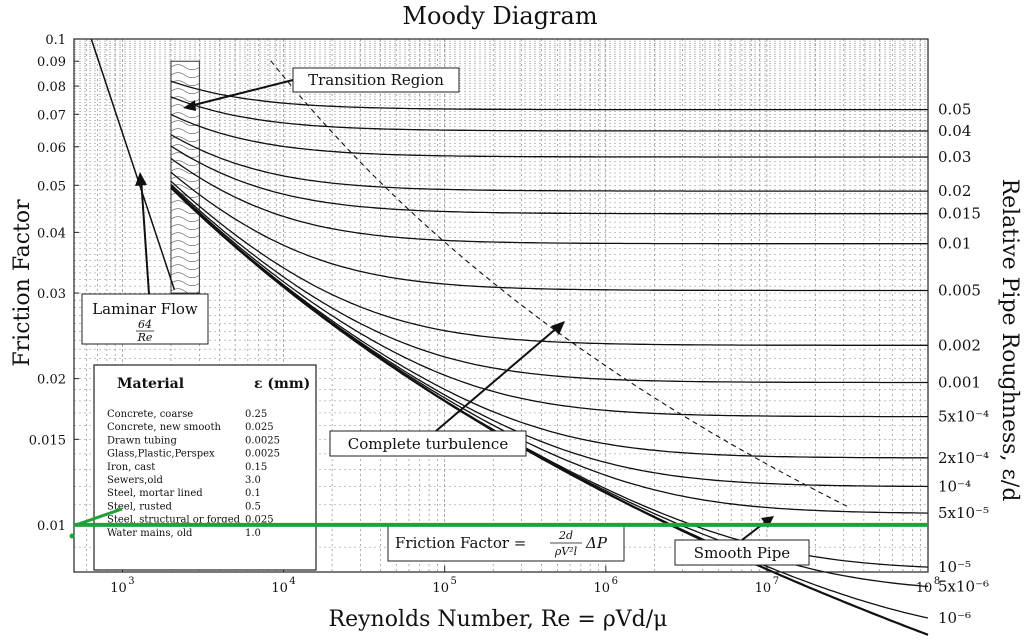  I want to click on x-tick-exponent: 8, so click(937, 581).